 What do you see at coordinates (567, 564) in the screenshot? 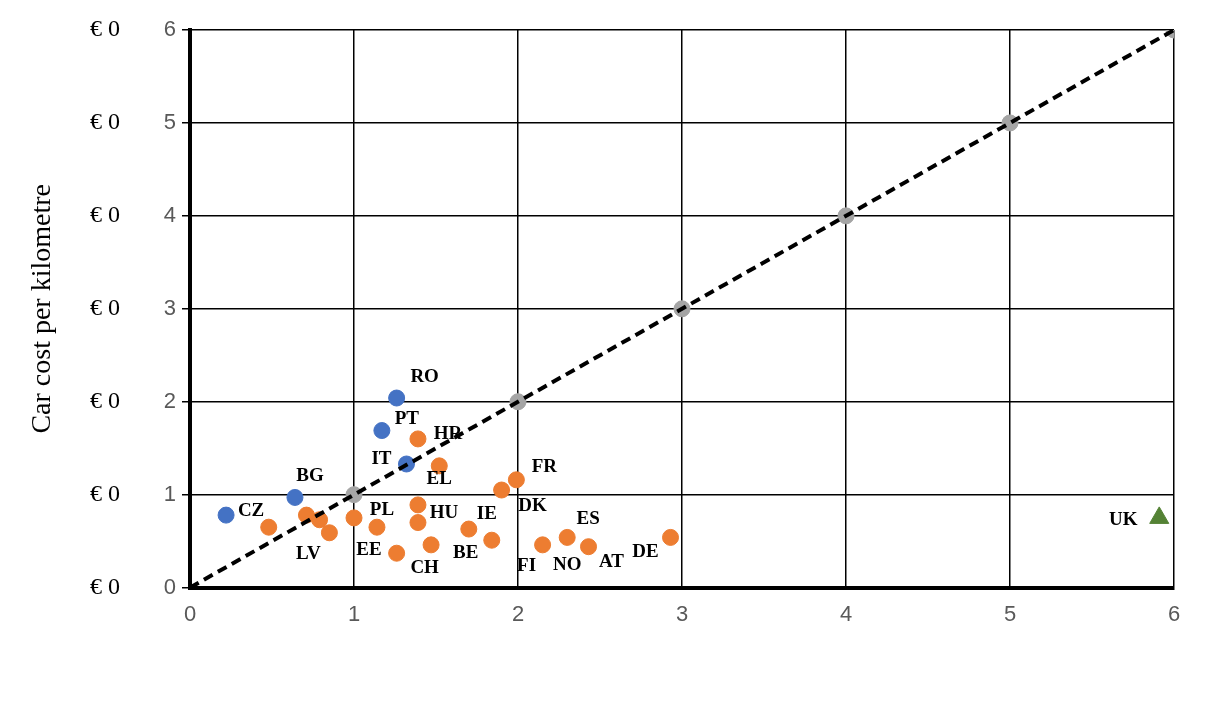
I see `annotation: NO` at bounding box center [567, 564].